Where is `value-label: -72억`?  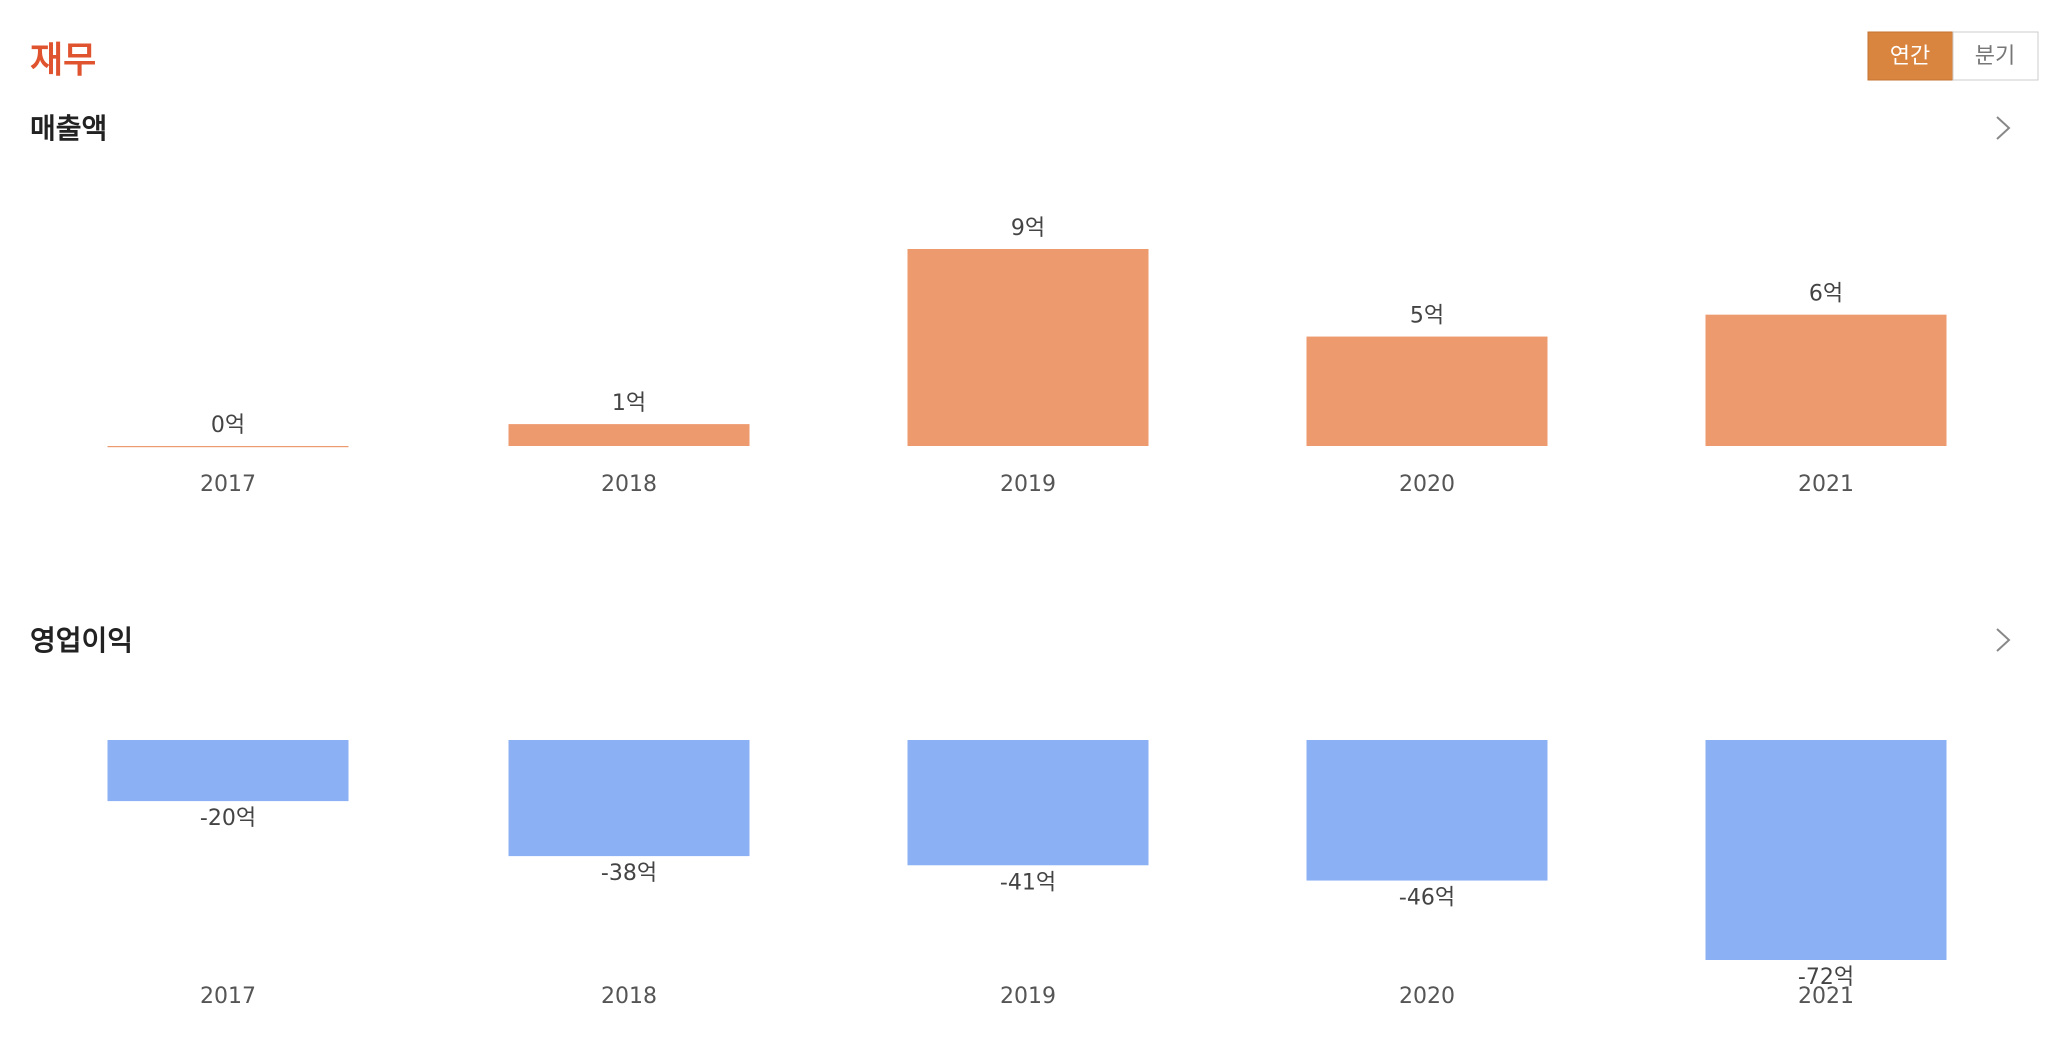
value-label: -72억 is located at coordinates (1826, 977).